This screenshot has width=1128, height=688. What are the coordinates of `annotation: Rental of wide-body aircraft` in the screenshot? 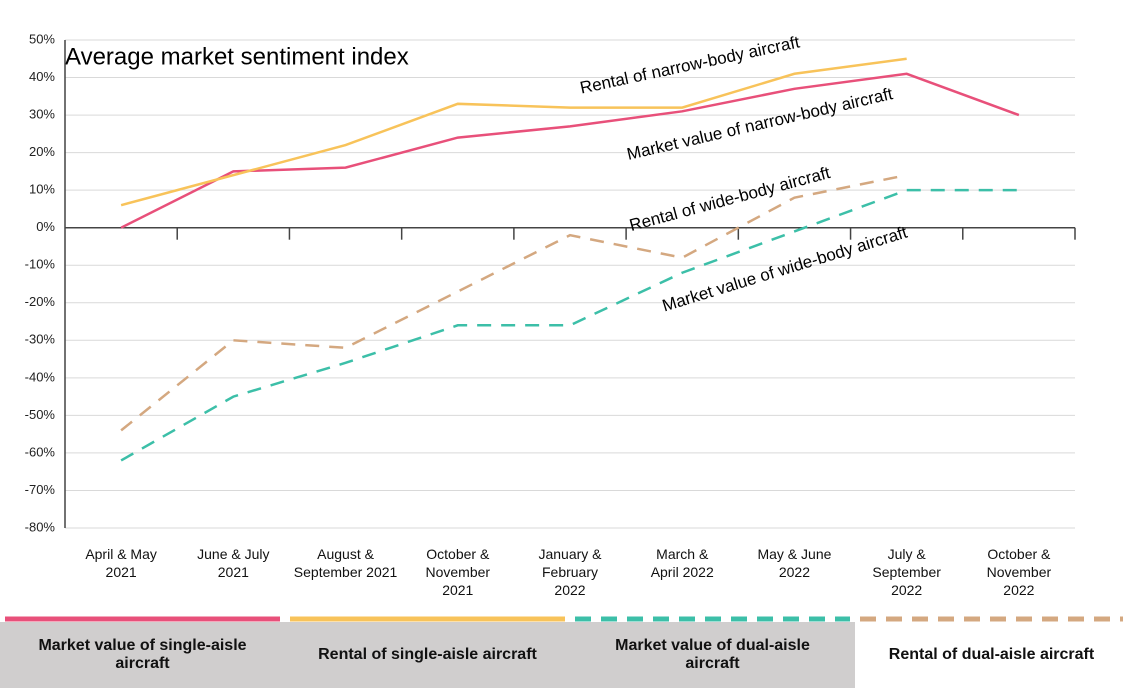 It's located at (729, 199).